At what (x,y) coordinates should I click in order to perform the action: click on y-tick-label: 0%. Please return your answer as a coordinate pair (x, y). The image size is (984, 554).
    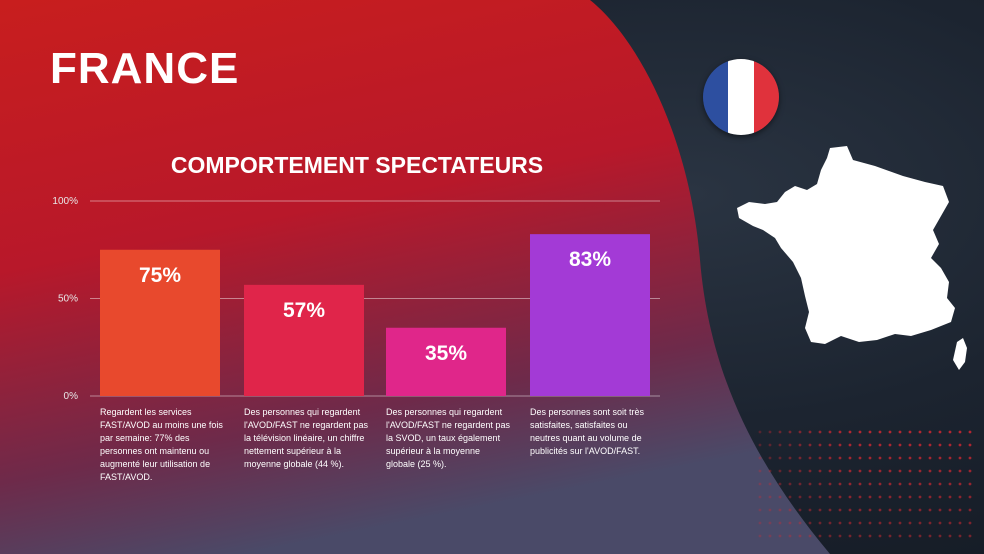
    Looking at the image, I should click on (71, 396).